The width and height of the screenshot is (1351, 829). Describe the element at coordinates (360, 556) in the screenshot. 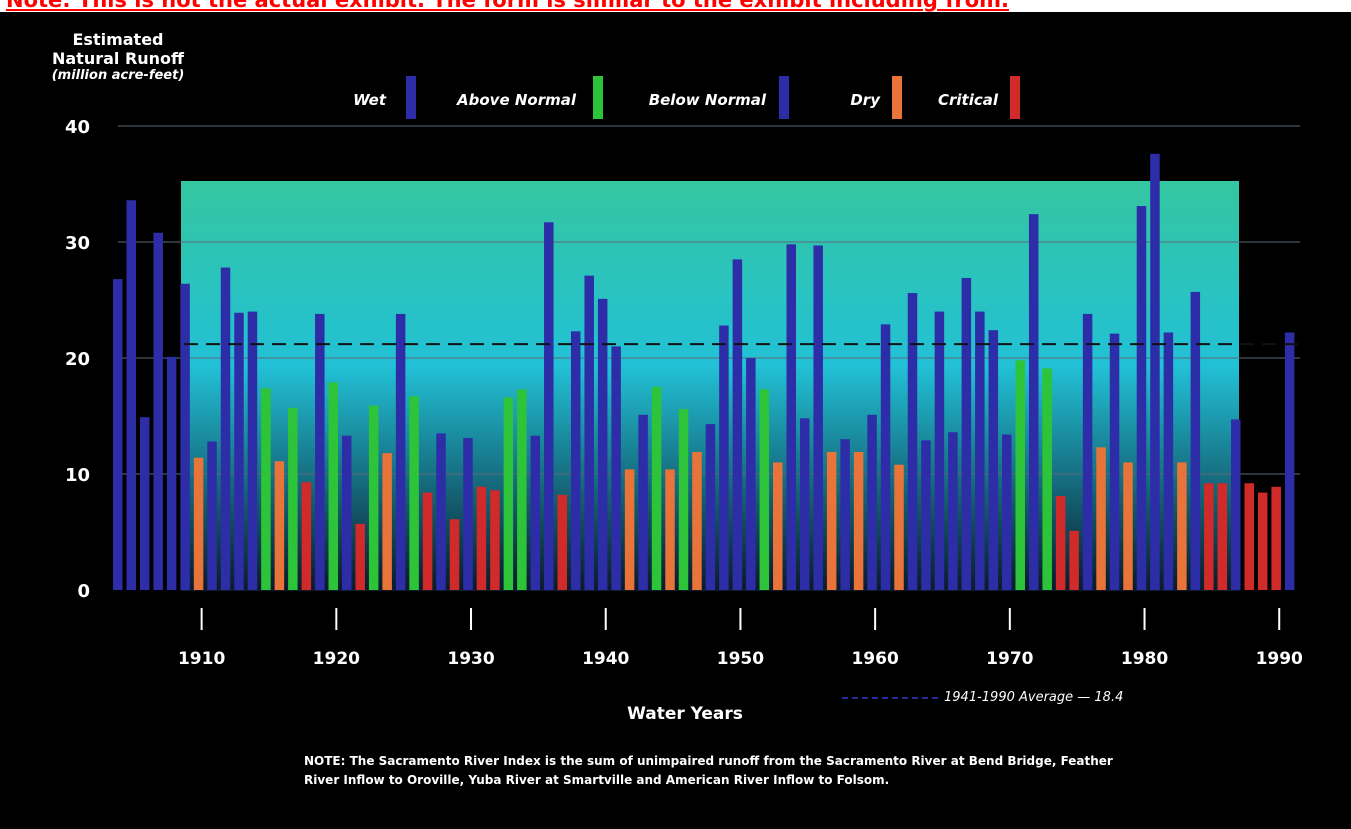

I see `bar-1924` at that location.